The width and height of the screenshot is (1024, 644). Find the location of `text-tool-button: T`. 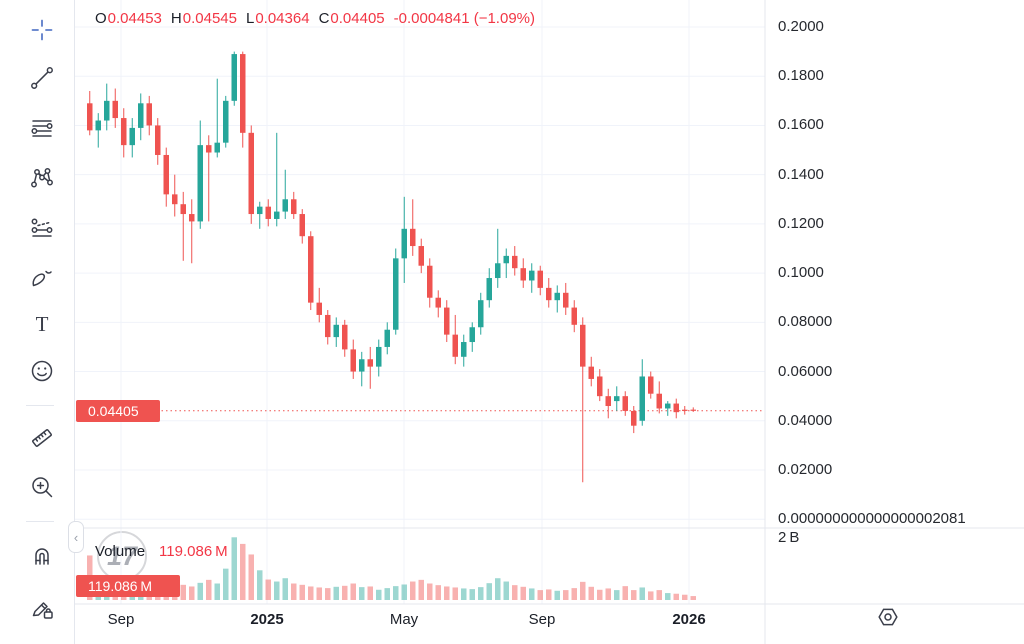

text-tool-button: T is located at coordinates (42, 324).